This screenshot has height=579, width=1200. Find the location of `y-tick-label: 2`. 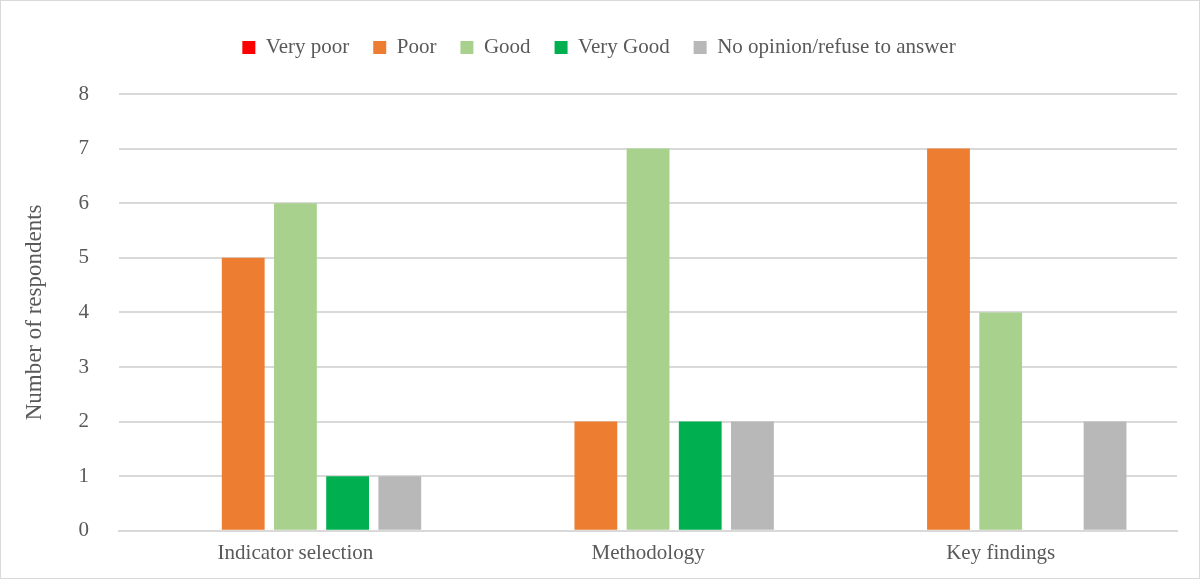

y-tick-label: 2 is located at coordinates (84, 420).